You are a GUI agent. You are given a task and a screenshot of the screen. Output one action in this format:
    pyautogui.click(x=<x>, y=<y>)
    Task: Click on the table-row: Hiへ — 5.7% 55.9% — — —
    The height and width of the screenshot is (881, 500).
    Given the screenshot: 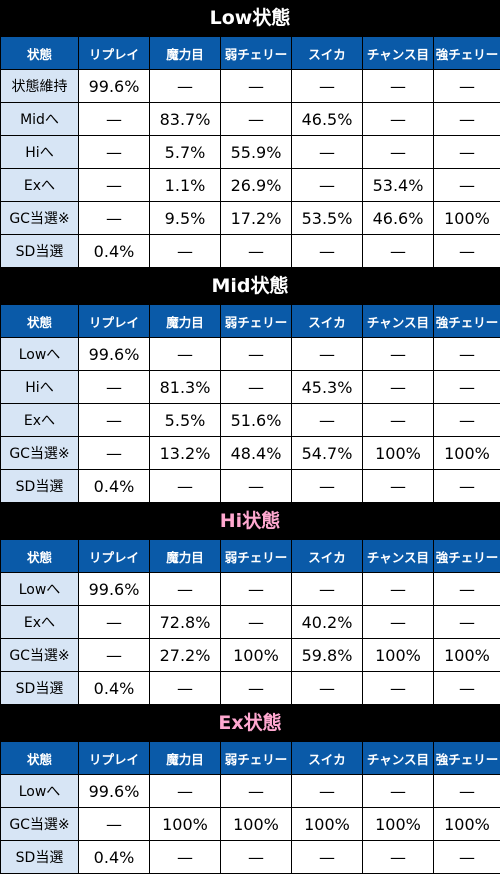 What is the action you would take?
    pyautogui.click(x=250, y=152)
    